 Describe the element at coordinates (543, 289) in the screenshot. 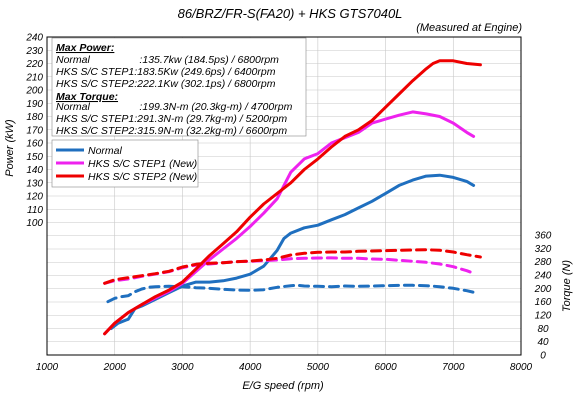

I see `torque-tick-label: 200` at that location.